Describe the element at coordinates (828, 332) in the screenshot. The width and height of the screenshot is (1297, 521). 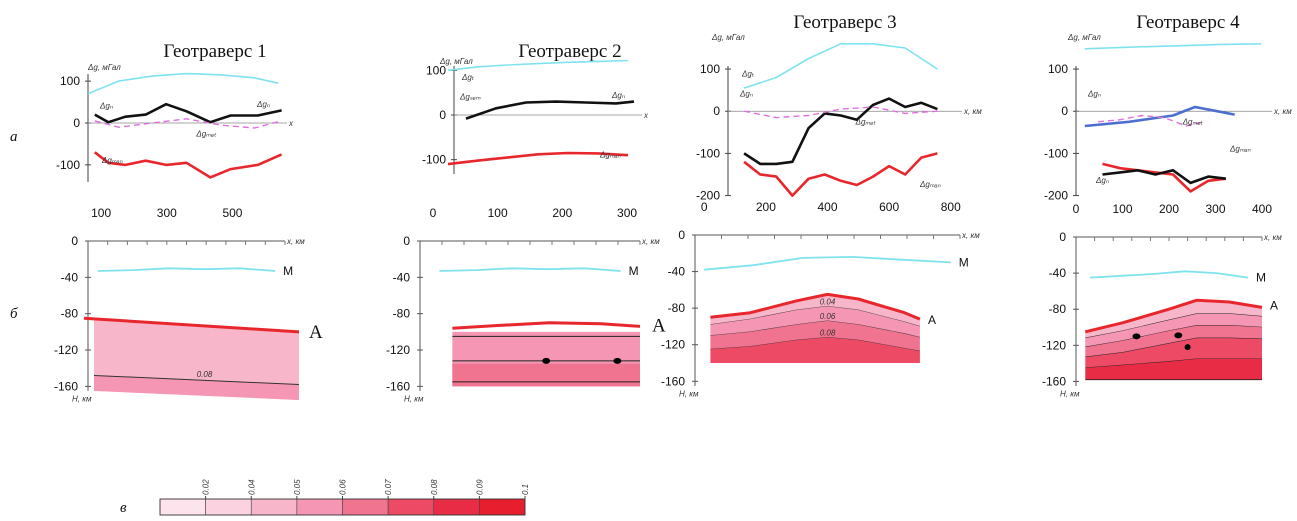
I see `contour-label-3-2: 0.08` at that location.